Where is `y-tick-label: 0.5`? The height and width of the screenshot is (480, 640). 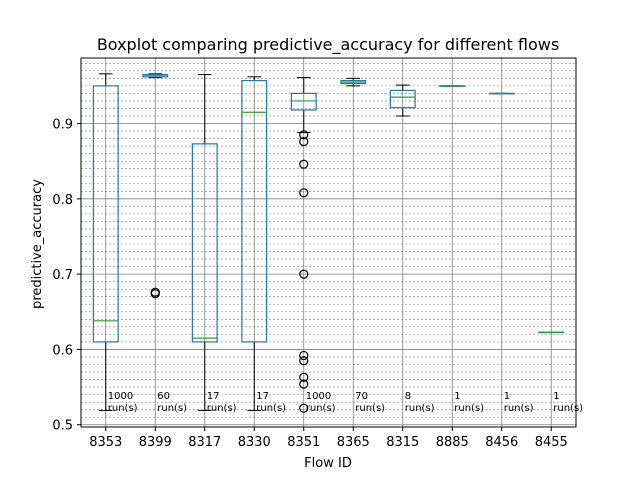 y-tick-label: 0.5 is located at coordinates (62, 426).